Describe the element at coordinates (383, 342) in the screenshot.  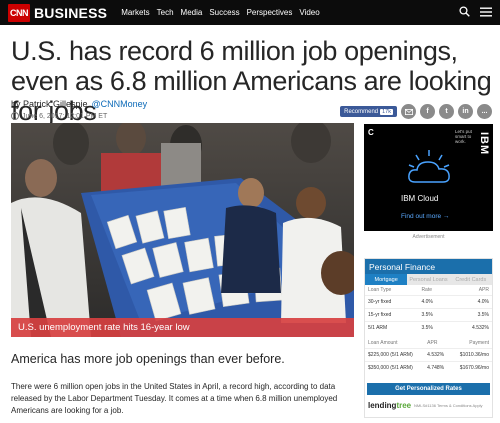
I see `column-header: Loan Amount` at that location.